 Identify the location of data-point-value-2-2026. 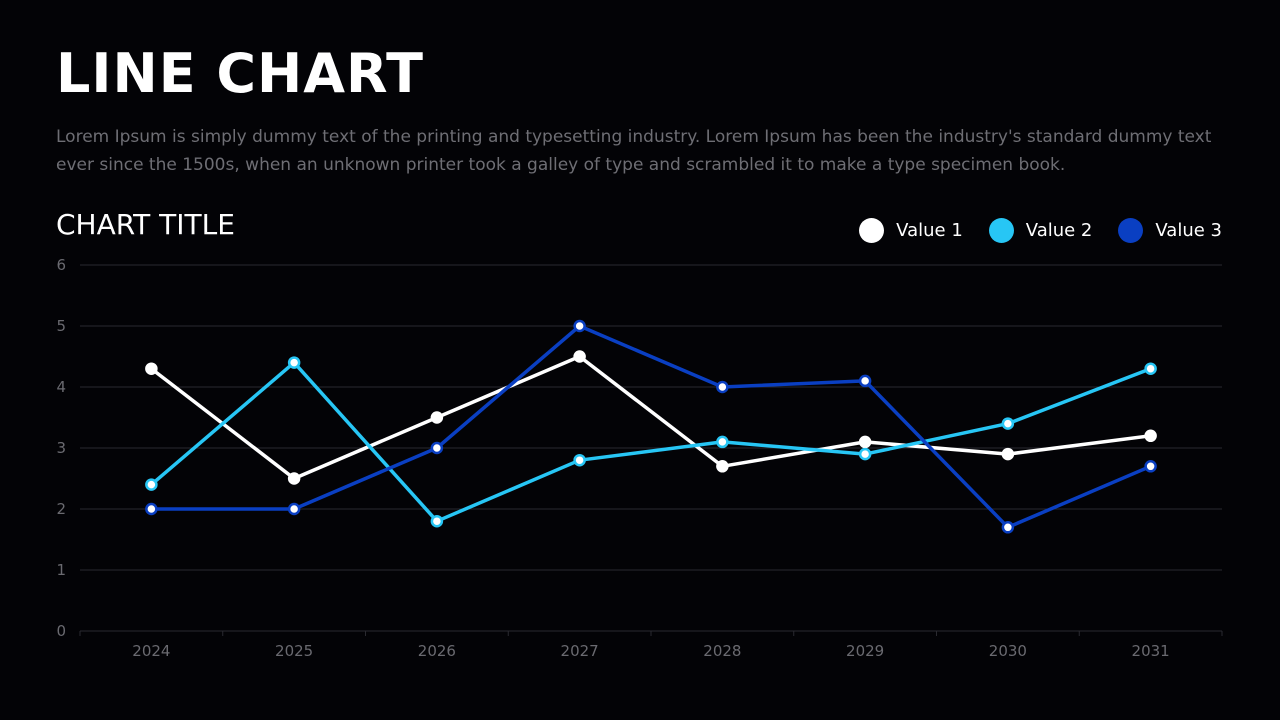
(437, 521).